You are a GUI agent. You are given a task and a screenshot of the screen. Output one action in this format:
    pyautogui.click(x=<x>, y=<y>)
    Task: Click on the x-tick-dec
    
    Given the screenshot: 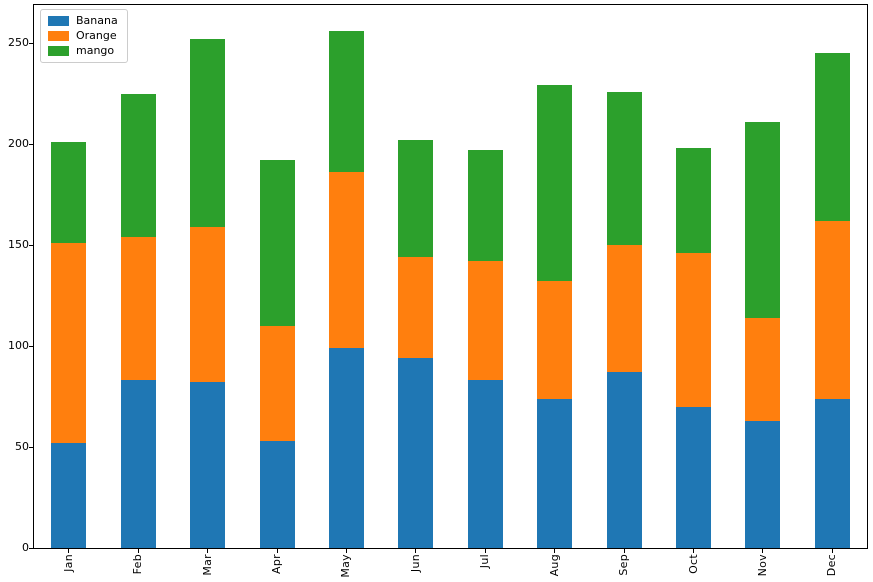 What is the action you would take?
    pyautogui.click(x=832, y=551)
    